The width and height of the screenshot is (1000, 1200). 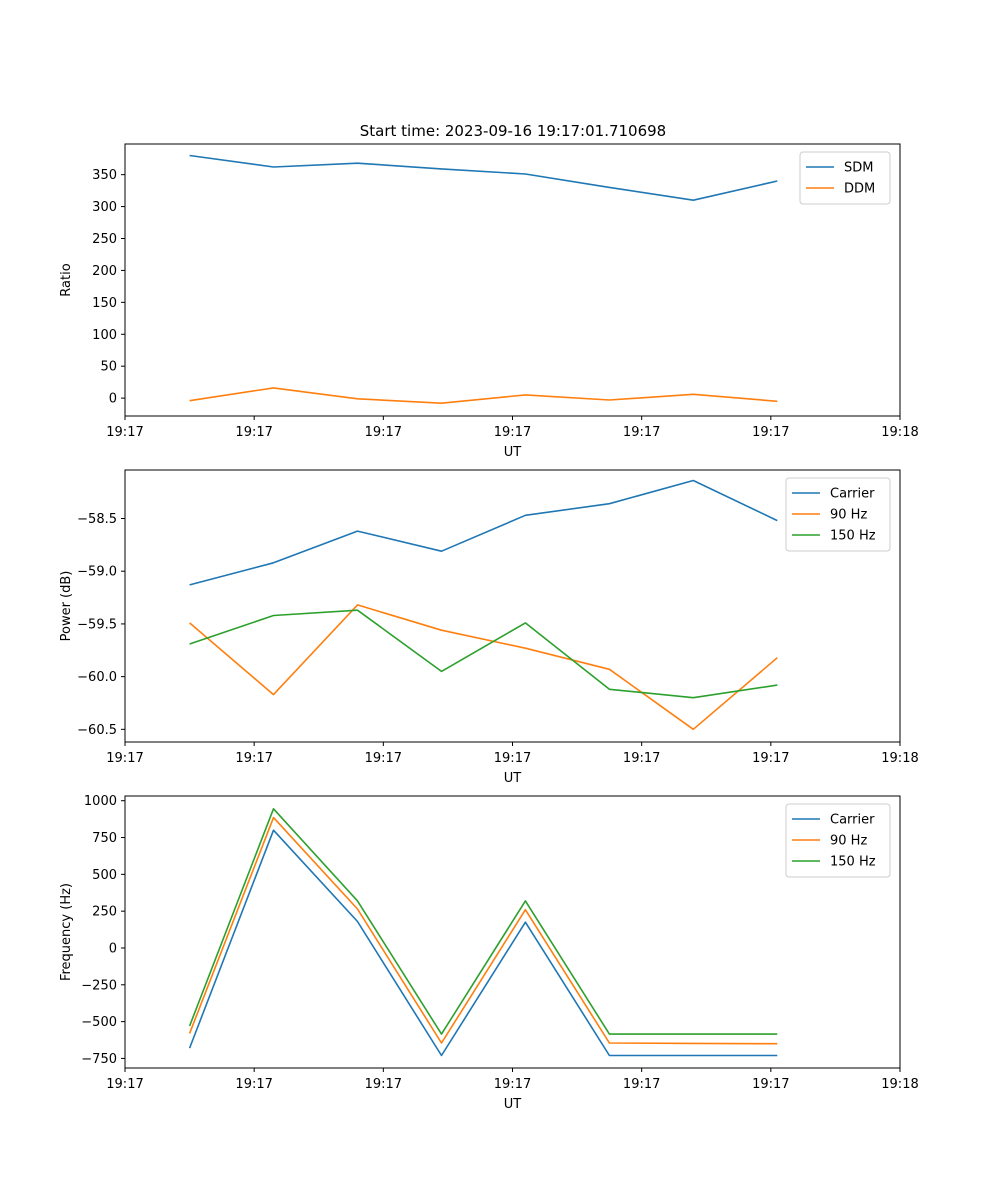 What do you see at coordinates (104, 207) in the screenshot?
I see `y-tick-label: 300` at bounding box center [104, 207].